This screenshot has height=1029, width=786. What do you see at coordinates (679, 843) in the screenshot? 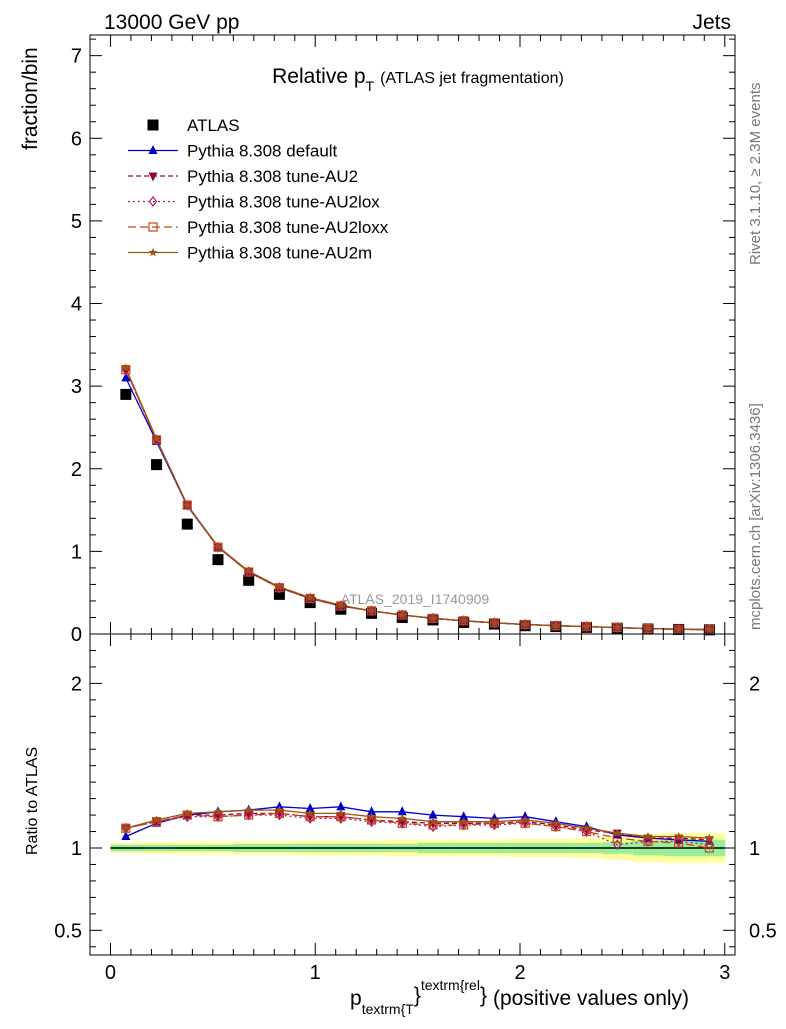
I see `ratio-point-pythia-8-308-tune-au2loxx` at bounding box center [679, 843].